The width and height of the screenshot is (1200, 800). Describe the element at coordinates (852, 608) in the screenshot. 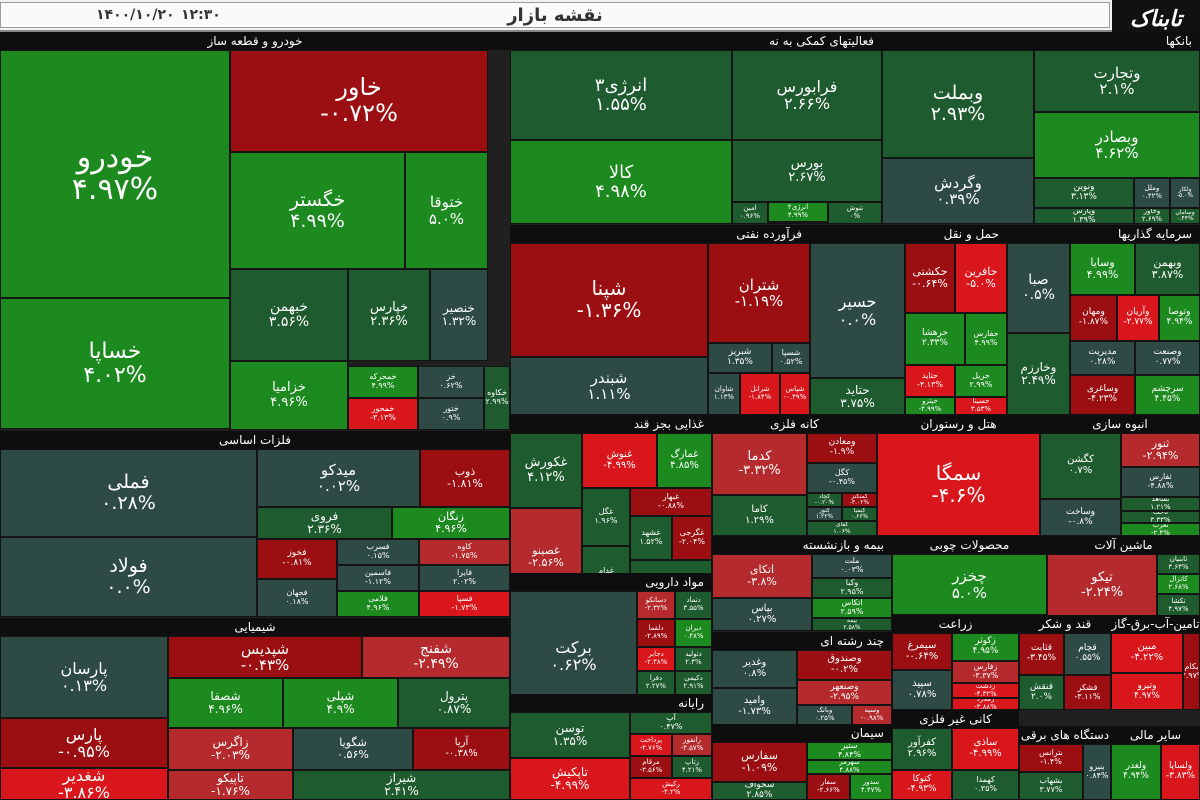

I see `stock-tile: اتکاس ۲.۵۹%` at that location.